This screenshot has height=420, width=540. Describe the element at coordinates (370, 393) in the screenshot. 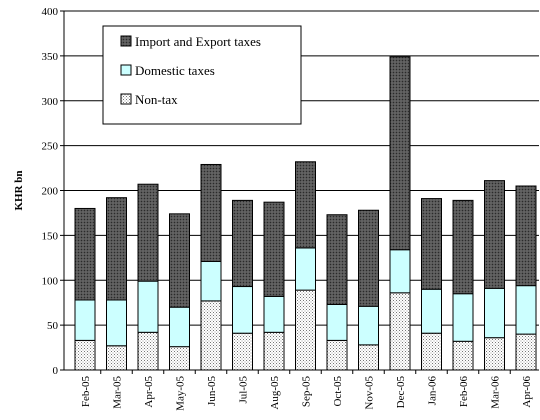

I see `x-tick-label-nov-05: Nov-05` at that location.